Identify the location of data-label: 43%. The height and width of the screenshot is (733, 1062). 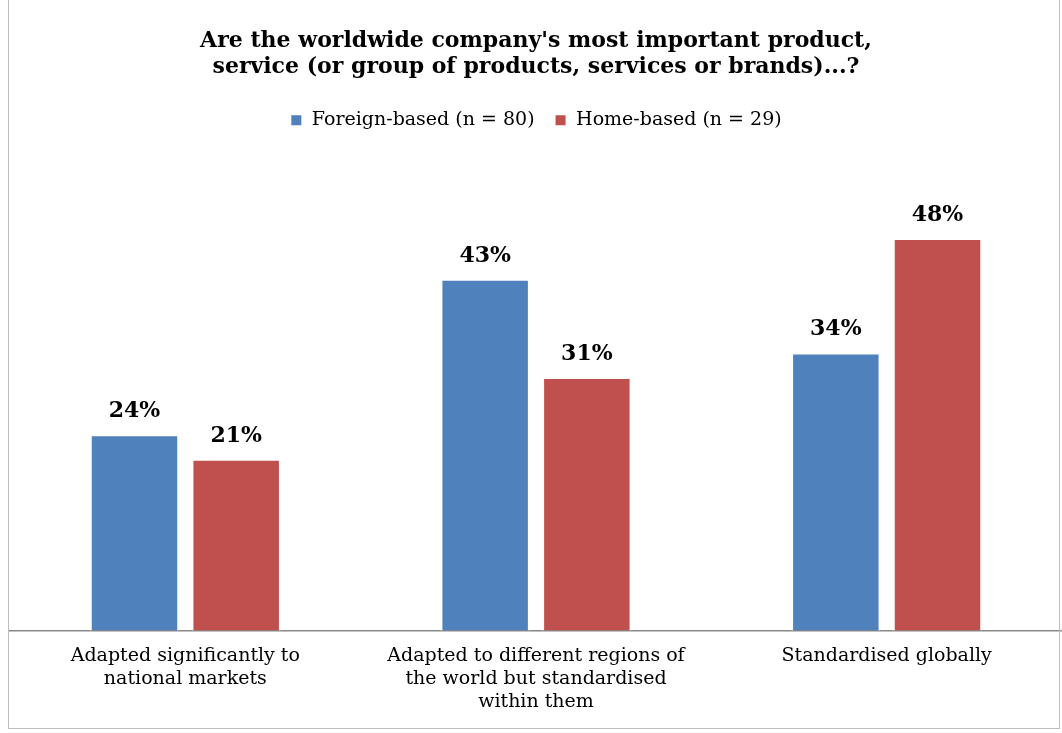
(485, 253).